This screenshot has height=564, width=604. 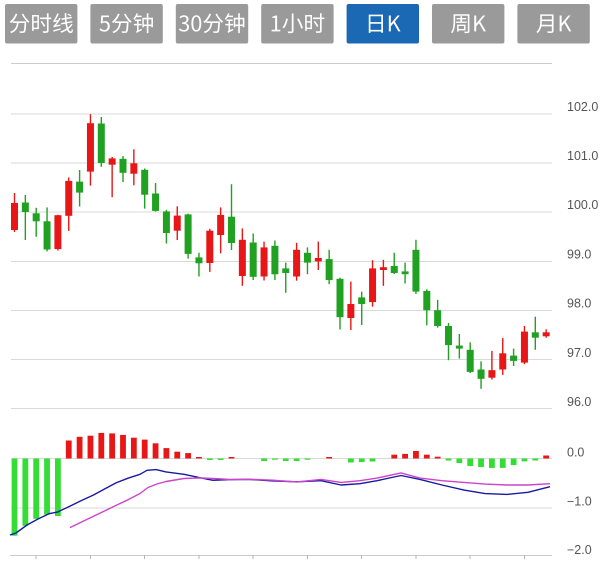 What do you see at coordinates (582, 205) in the screenshot?
I see `svg-text: 100.0` at bounding box center [582, 205].